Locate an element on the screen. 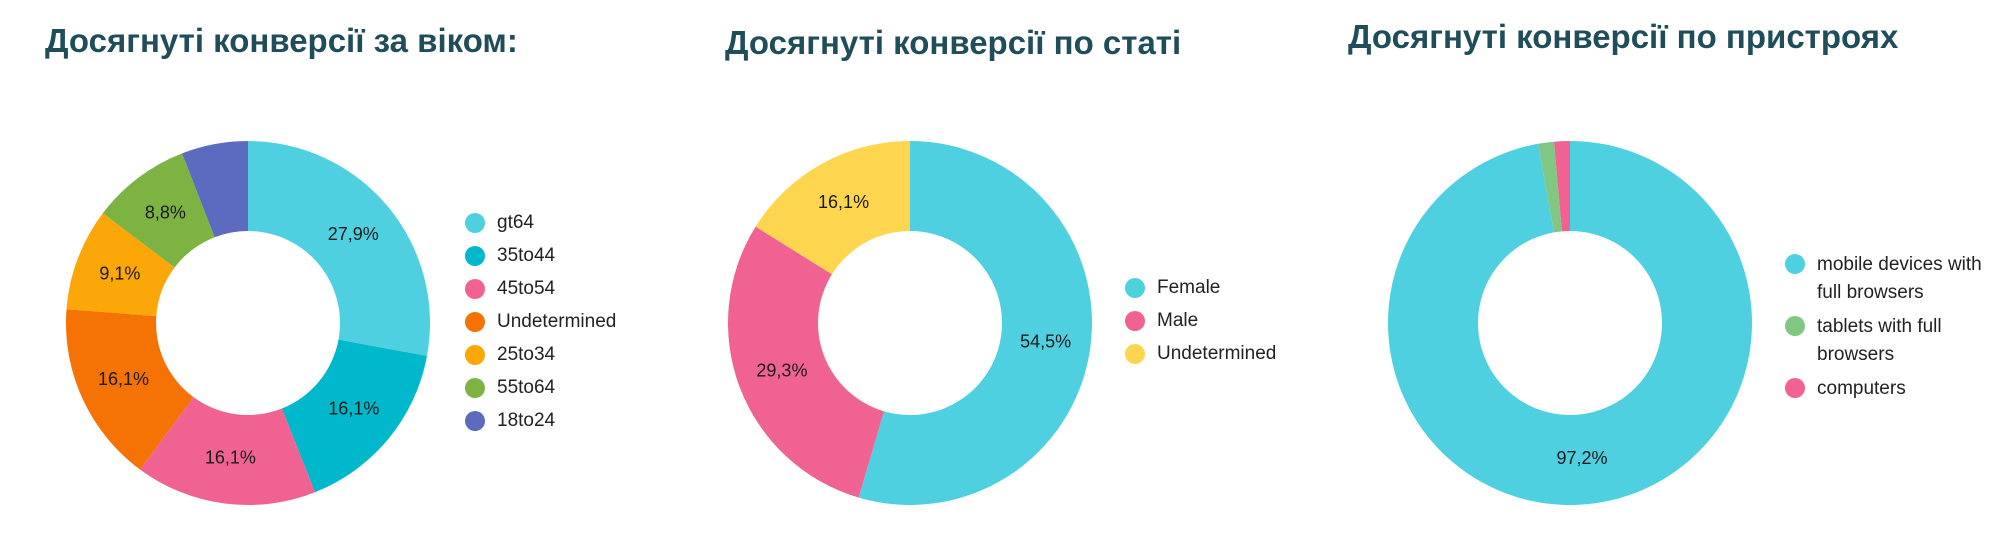 The height and width of the screenshot is (548, 1999). gender-legend-item-undetermined: Undetermined is located at coordinates (1225, 354).